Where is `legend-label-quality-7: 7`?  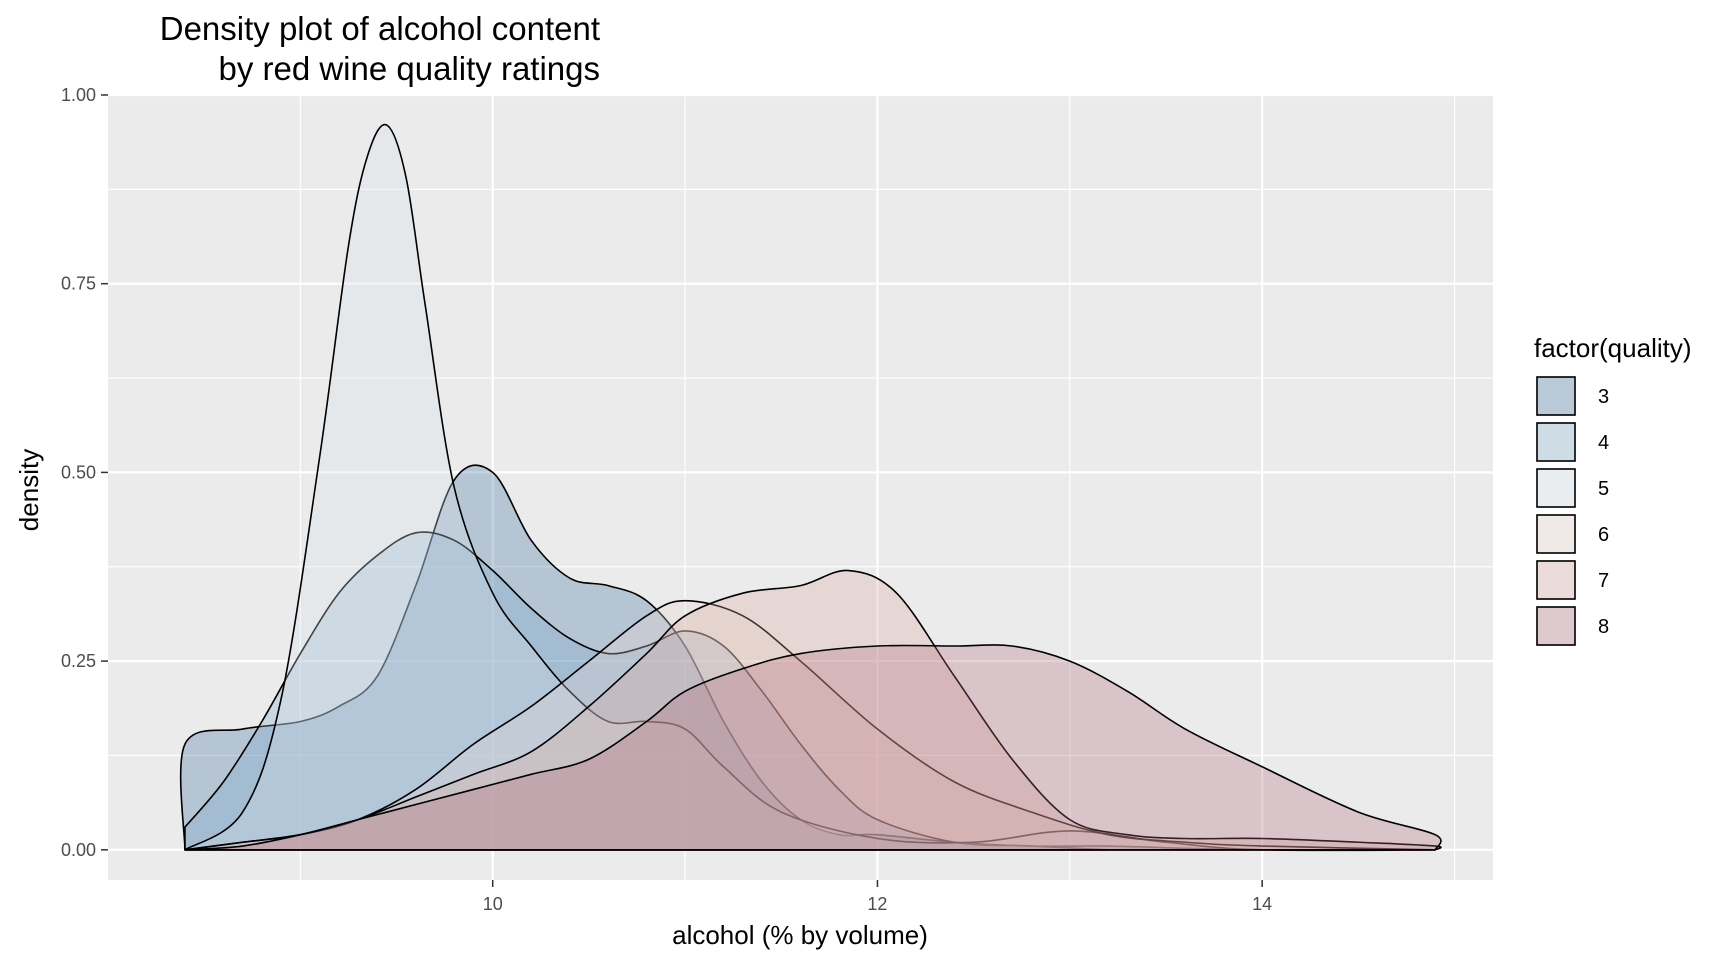
legend-label-quality-7: 7 is located at coordinates (1603, 581).